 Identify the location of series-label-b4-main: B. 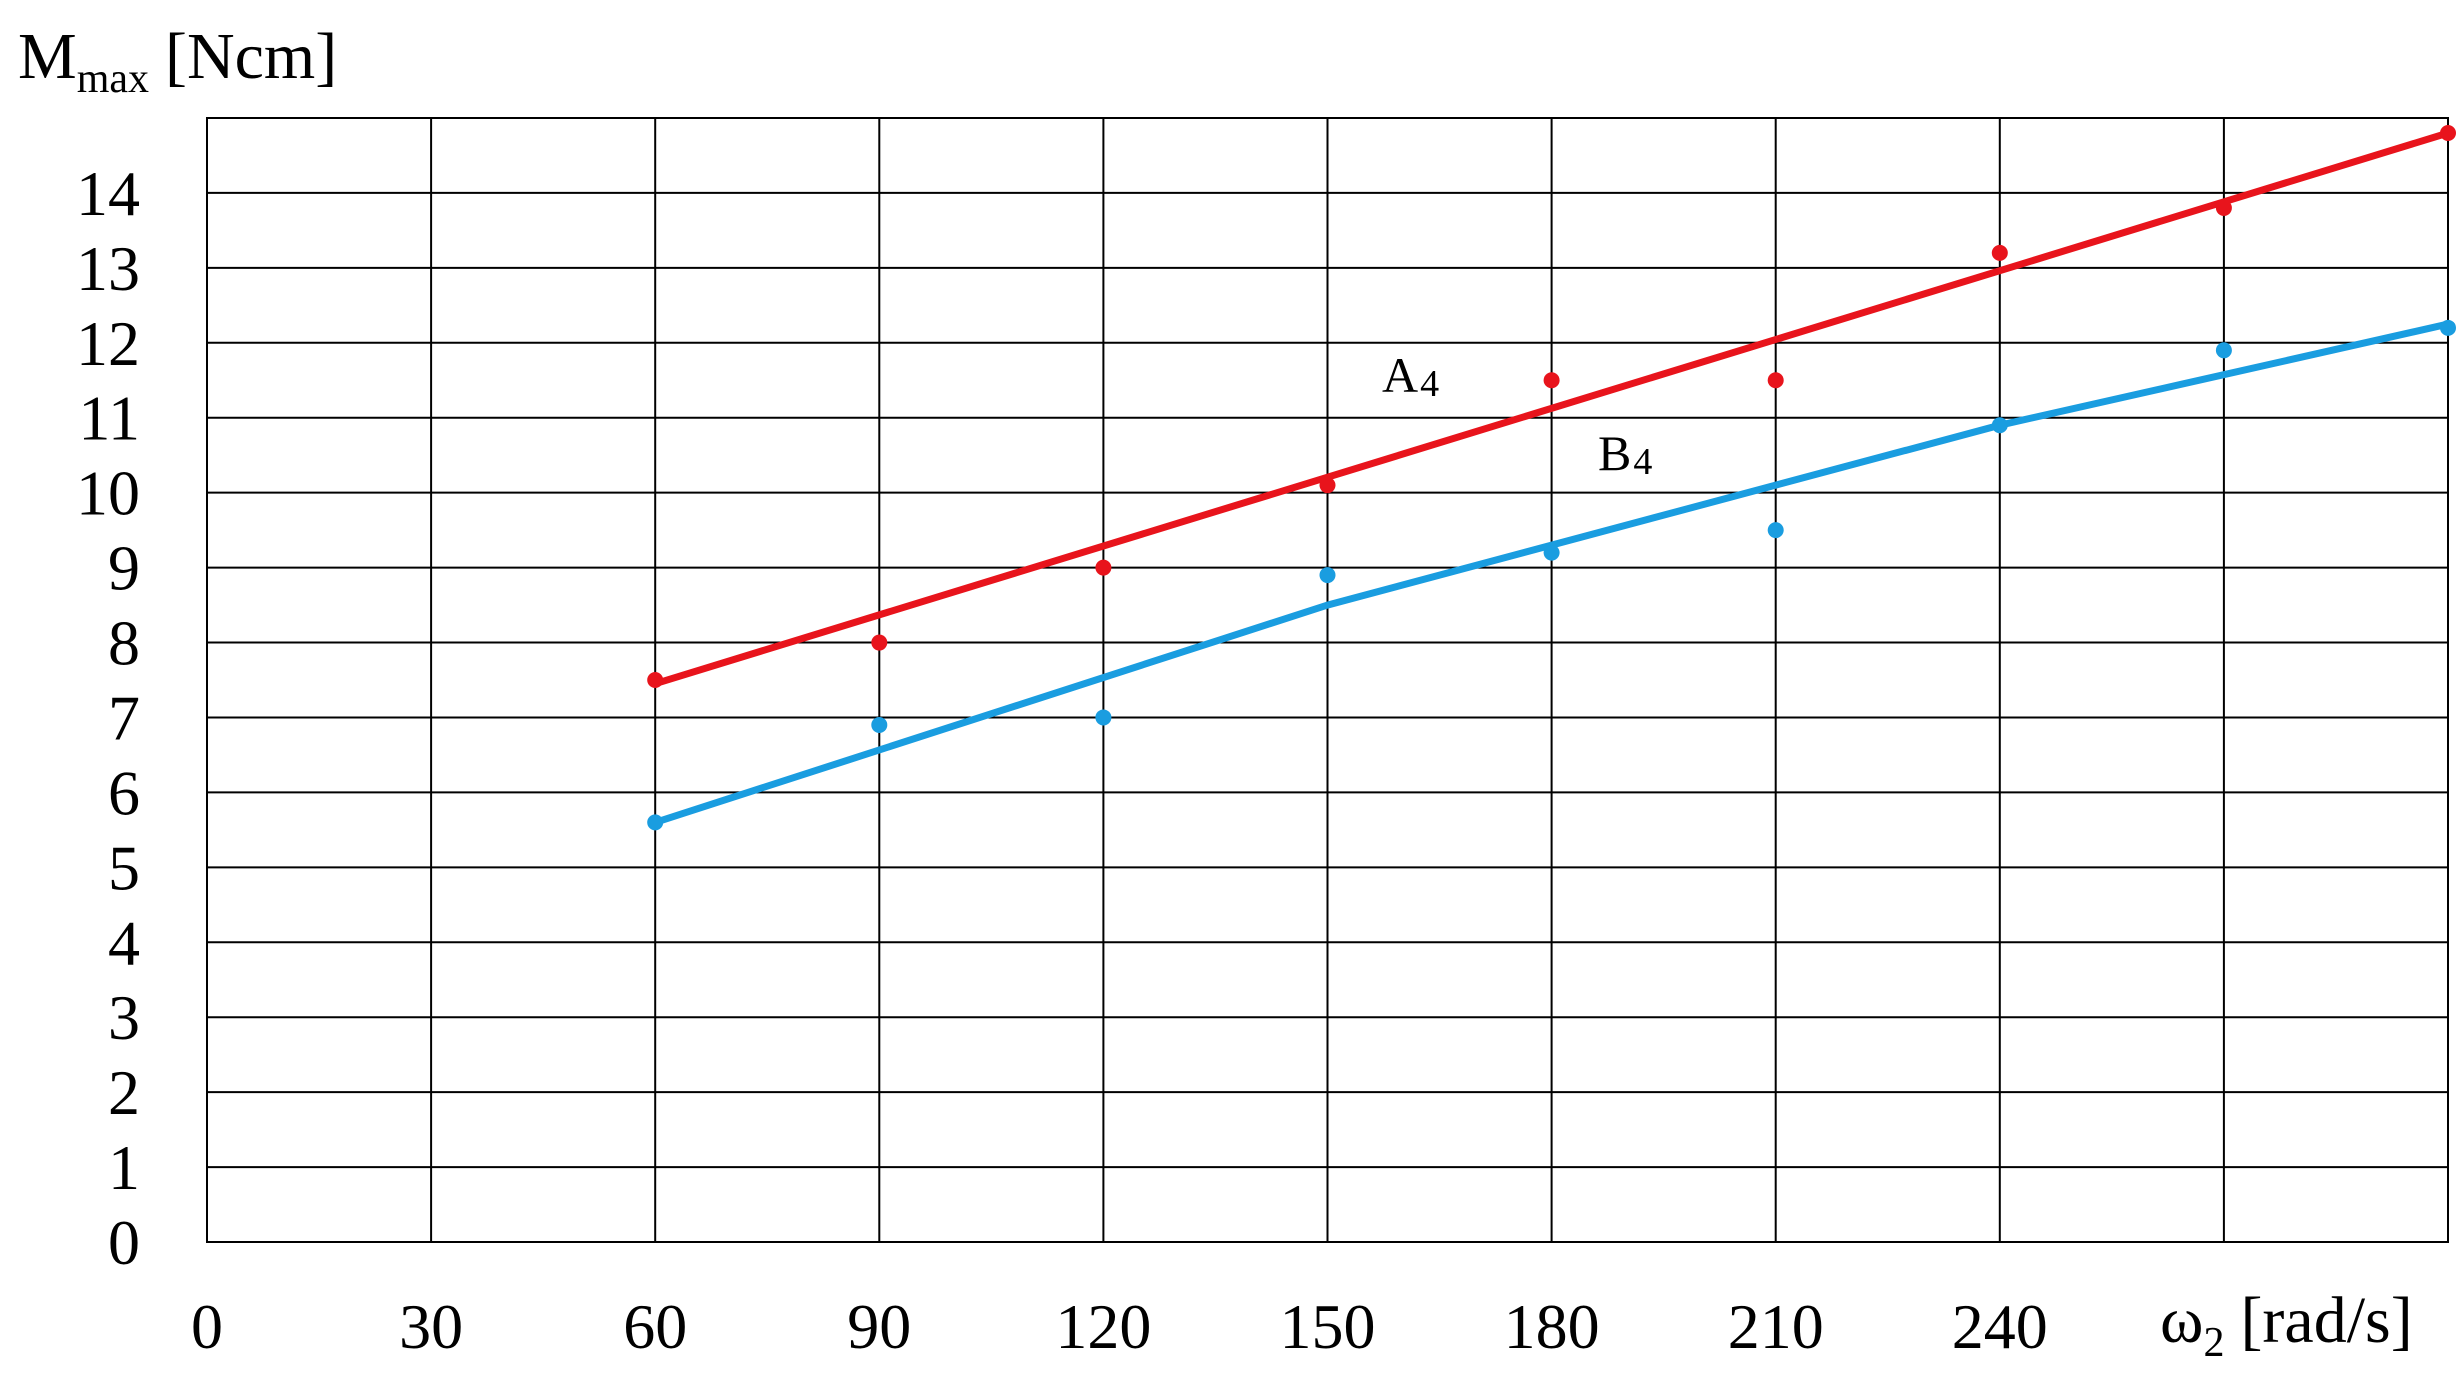
(1614, 453).